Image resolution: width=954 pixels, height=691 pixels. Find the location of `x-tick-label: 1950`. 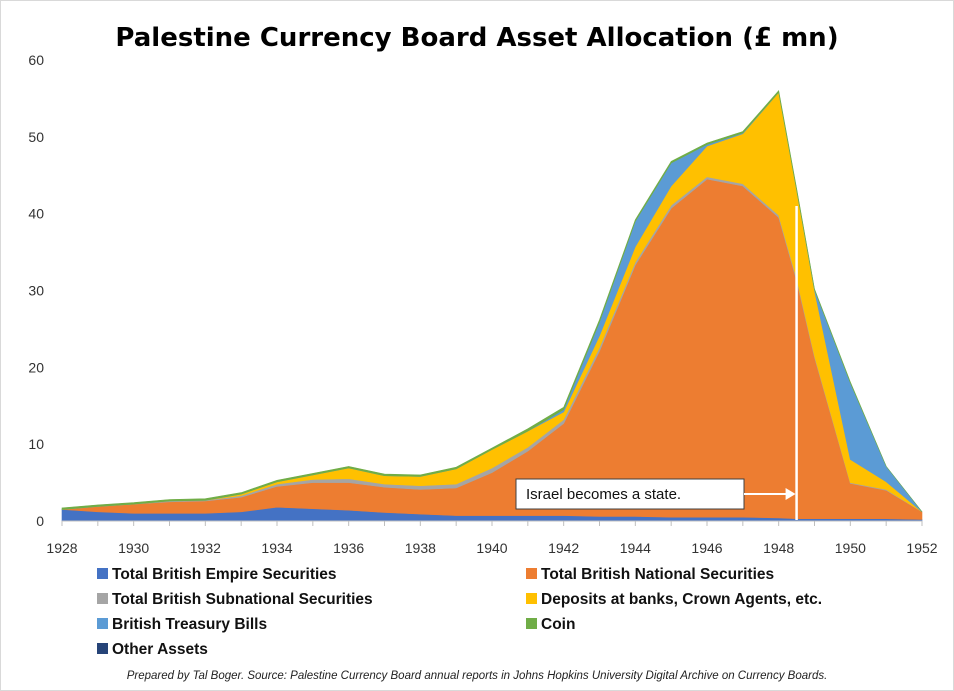

x-tick-label: 1950 is located at coordinates (850, 548).